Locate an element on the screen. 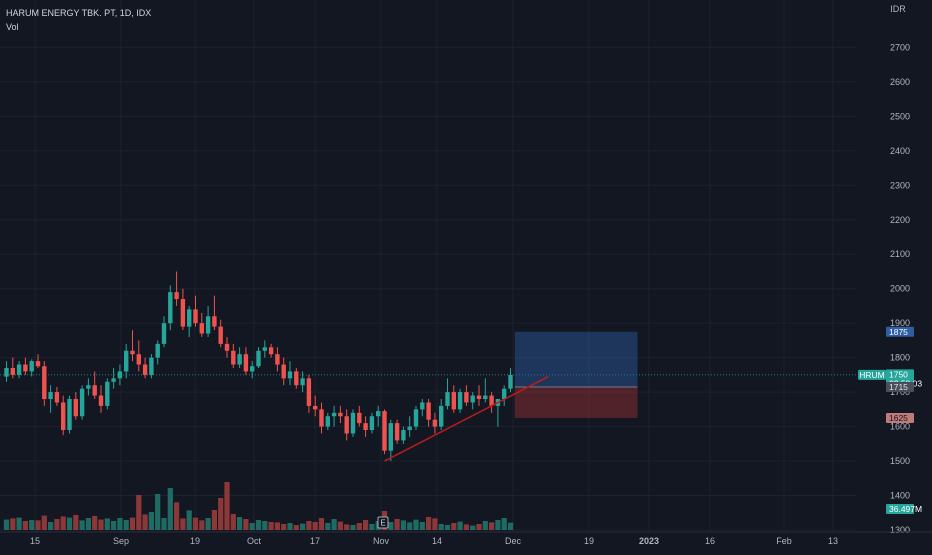  price-tick-label: 1700 is located at coordinates (900, 392).